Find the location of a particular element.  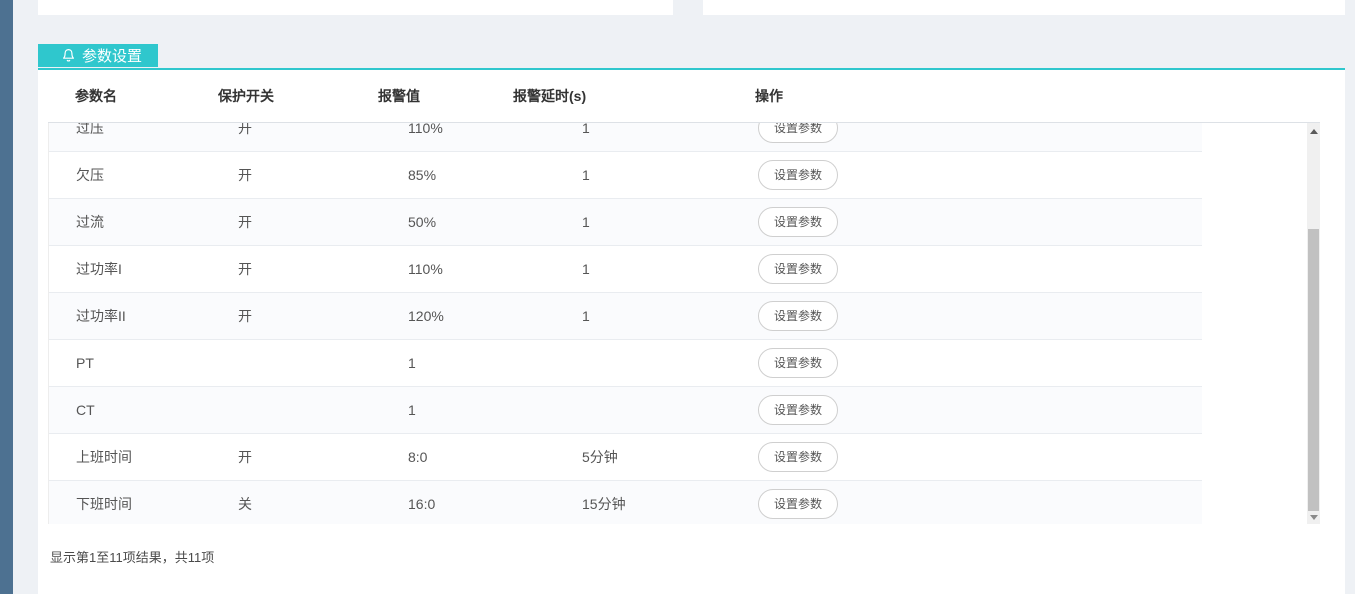

table-row: 过压 开 110% 1 设置参数 is located at coordinates (625, 137).